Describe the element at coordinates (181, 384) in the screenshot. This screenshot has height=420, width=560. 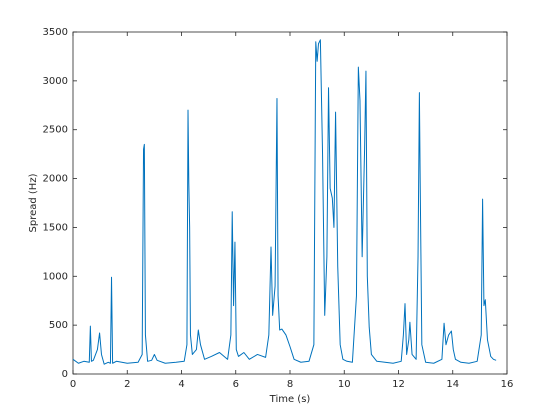
I see `x-tick-label: 4` at that location.